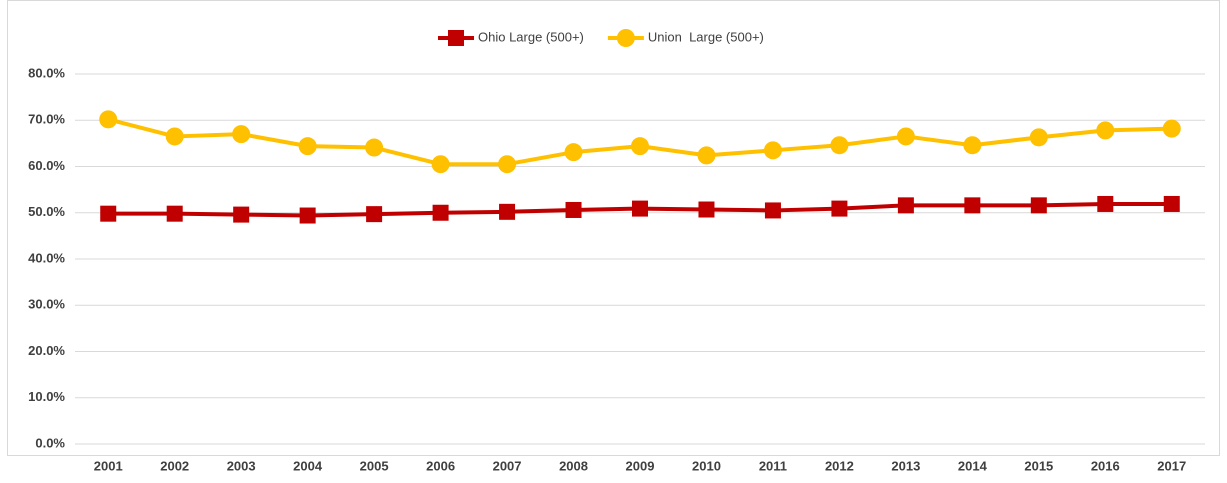 Image resolution: width=1227 pixels, height=483 pixels. I want to click on x-tick-label: 2004, so click(308, 465).